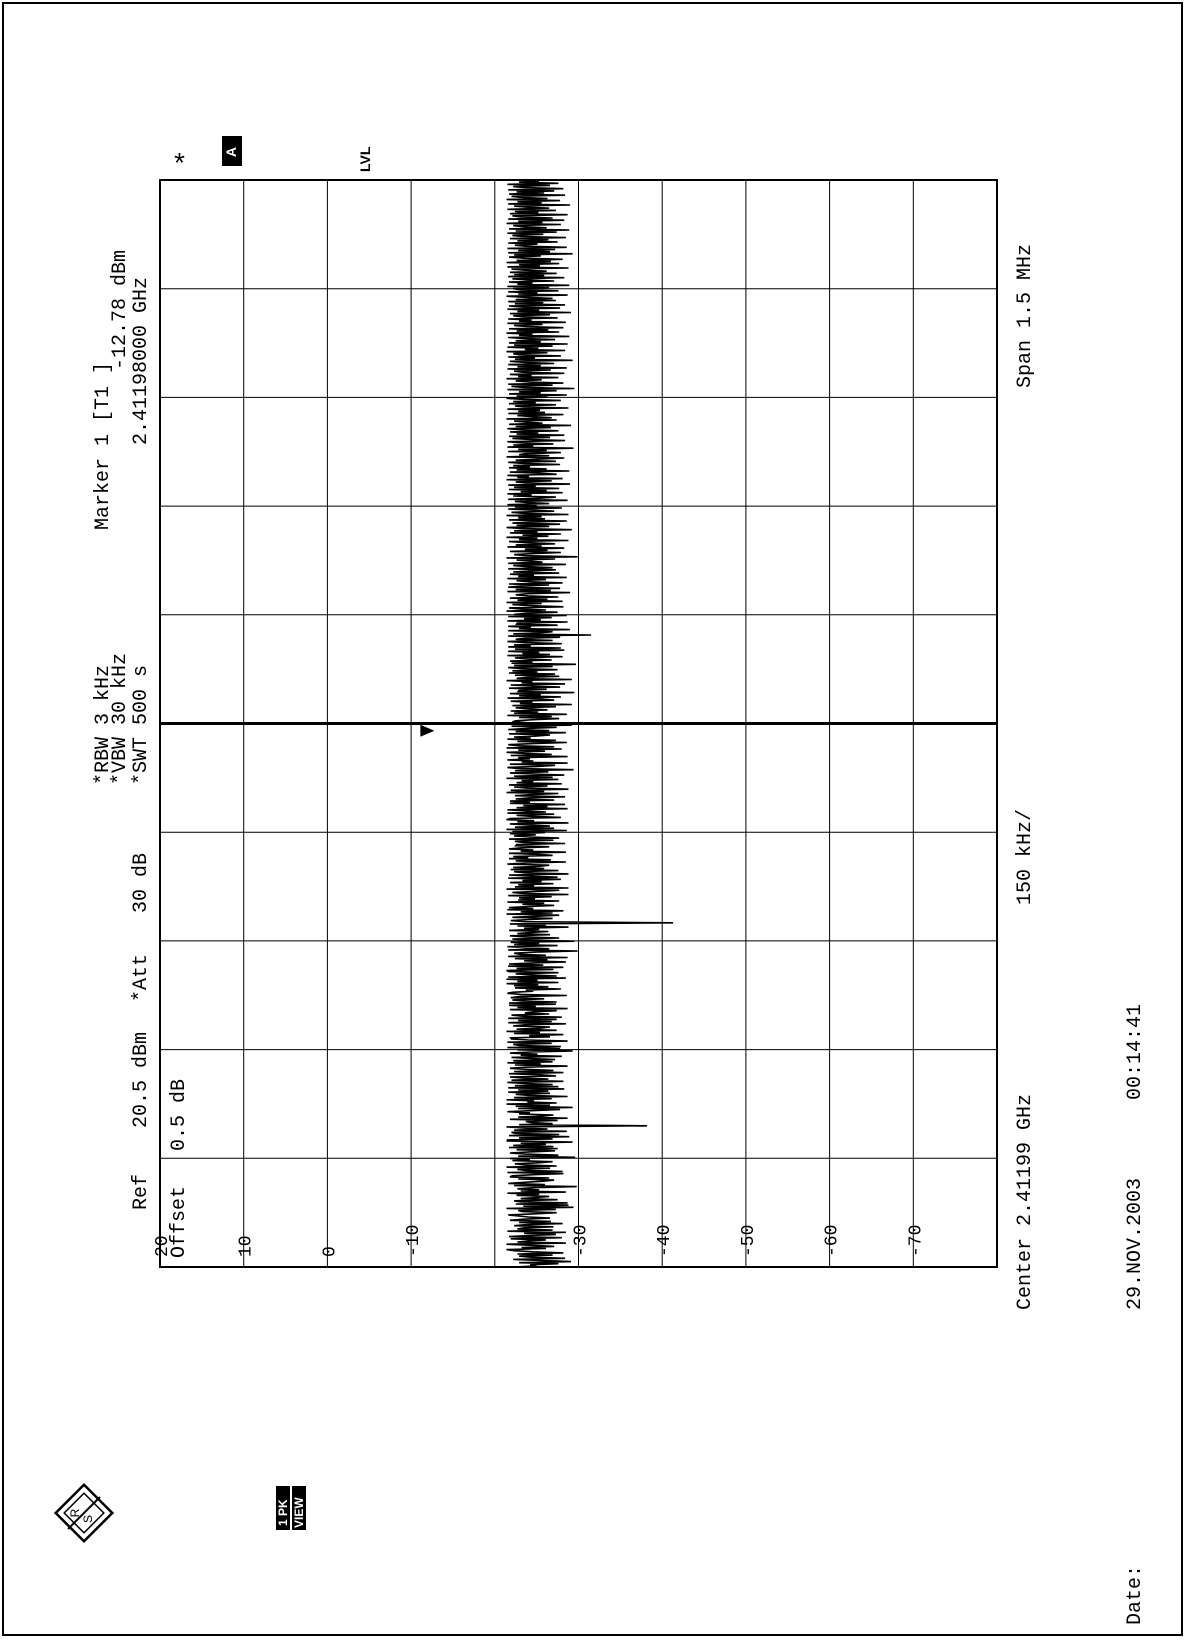  Describe the element at coordinates (299, 1512) in the screenshot. I see `trace-mode-2: VIEW` at that location.